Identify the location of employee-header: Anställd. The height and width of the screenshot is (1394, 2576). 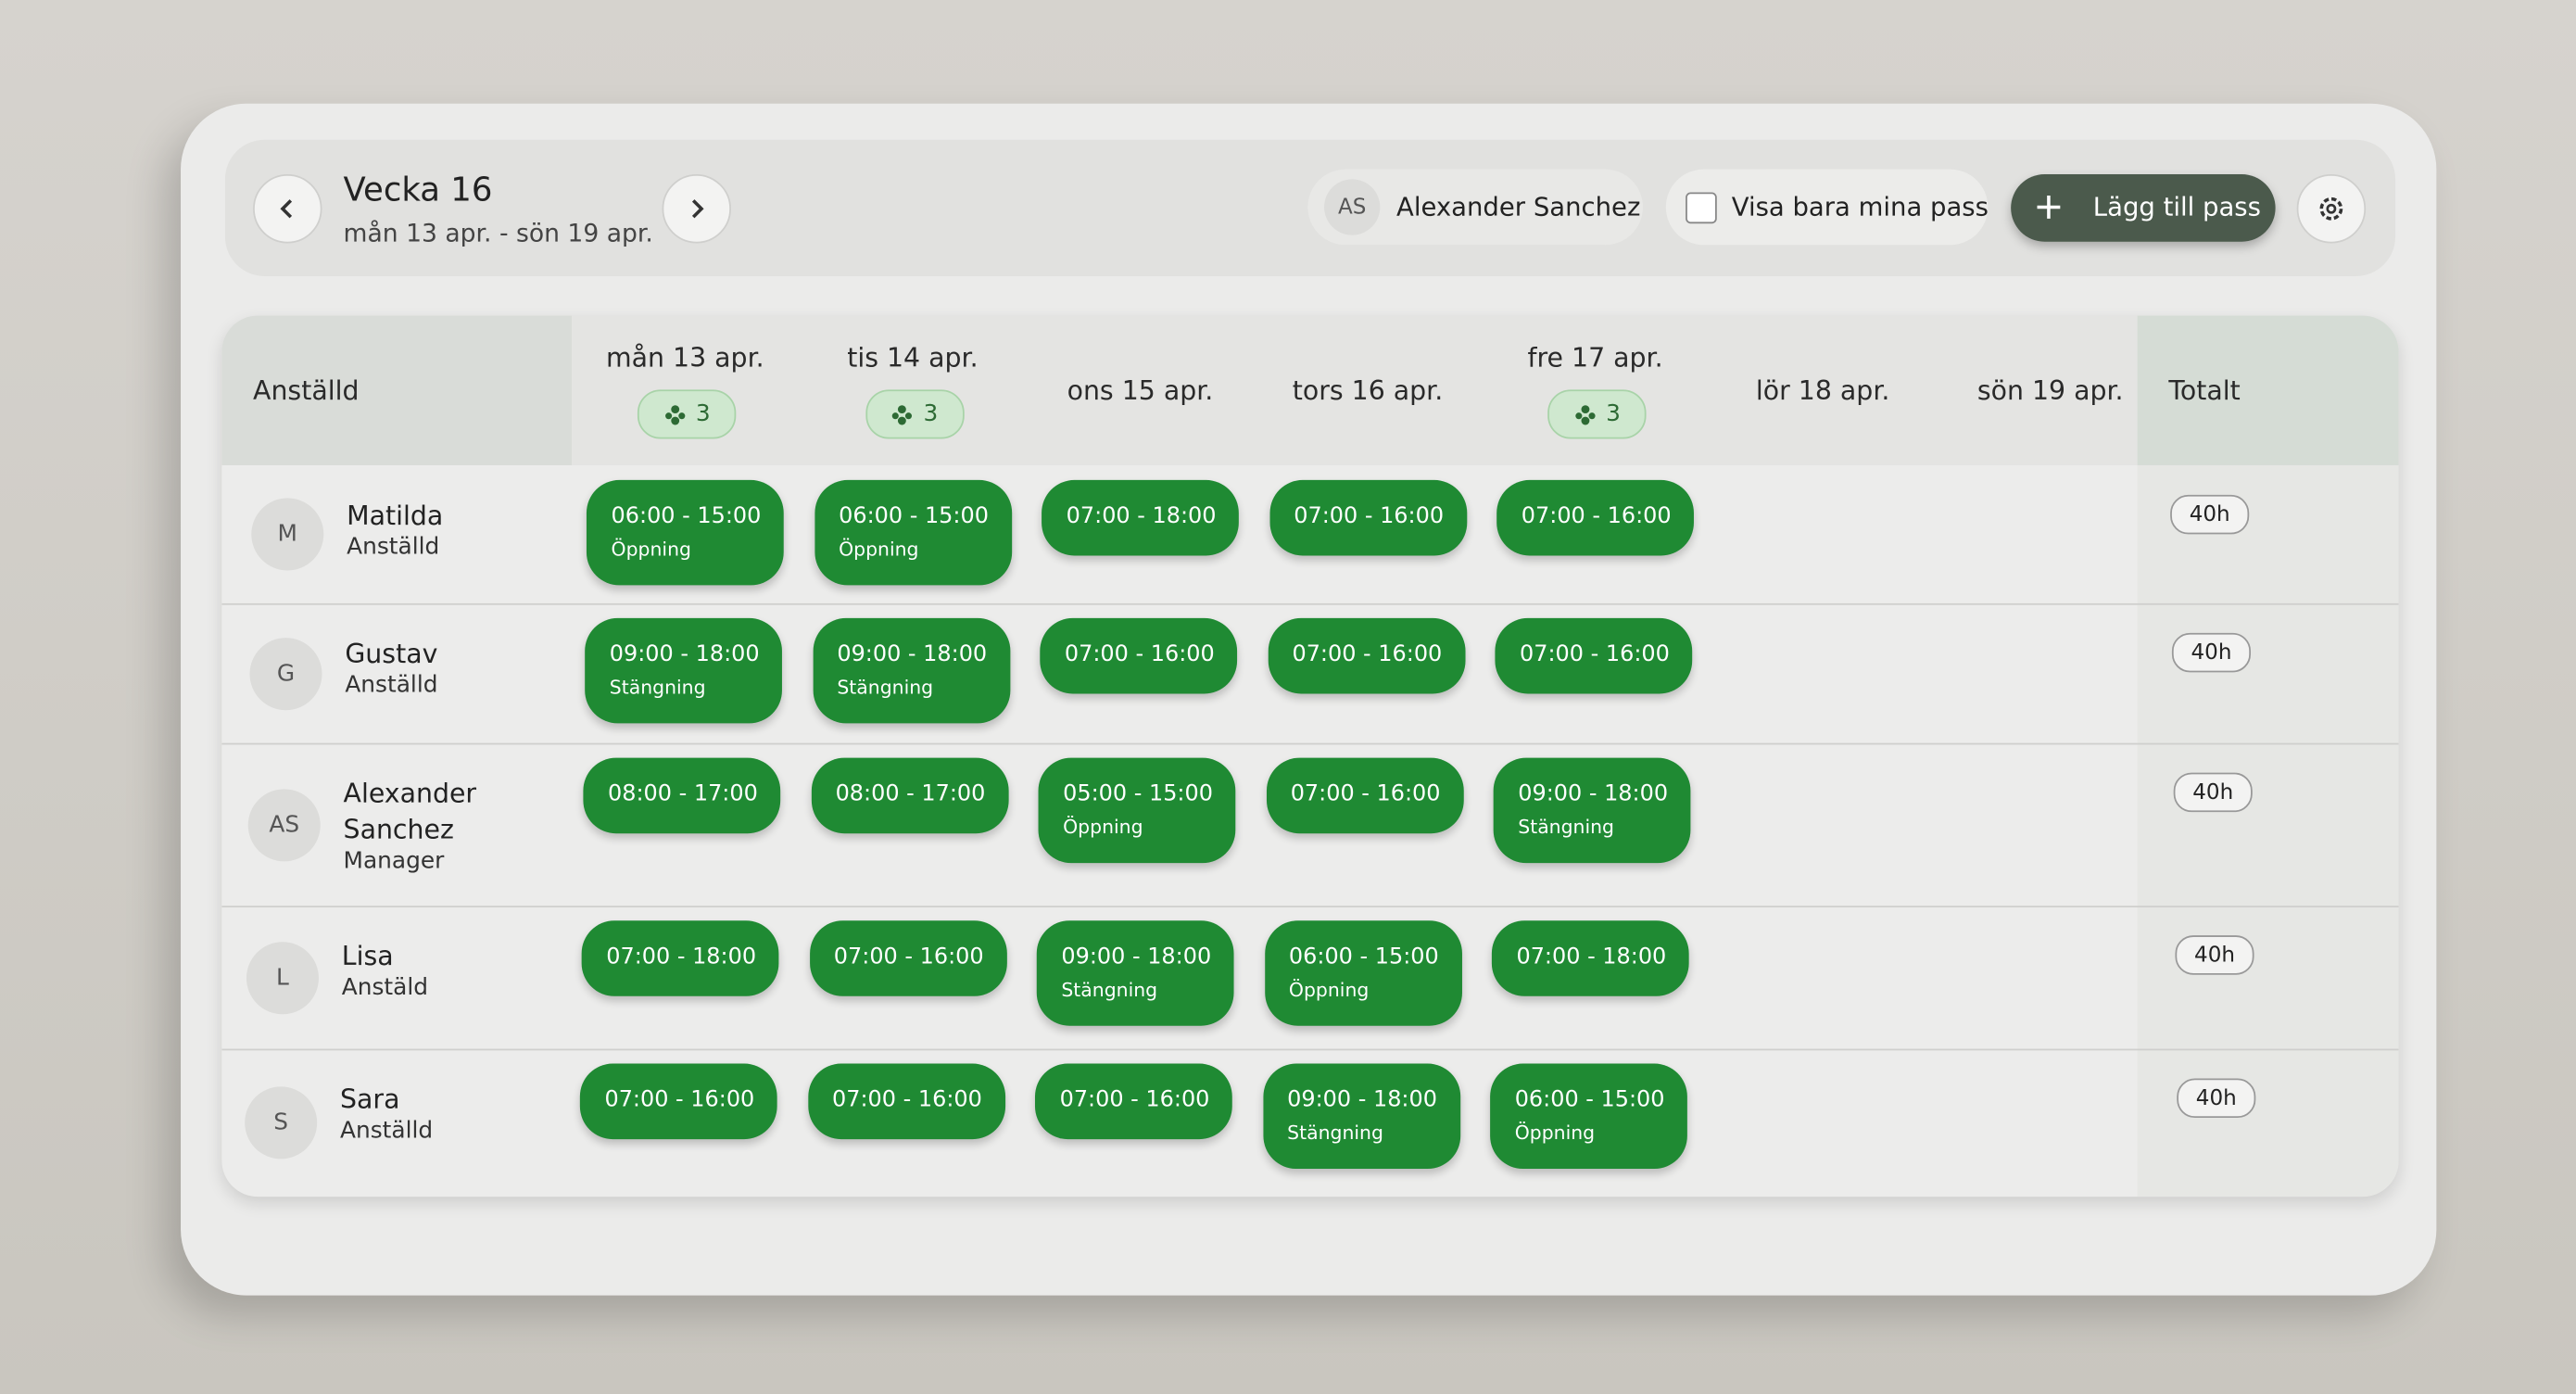
(306, 390).